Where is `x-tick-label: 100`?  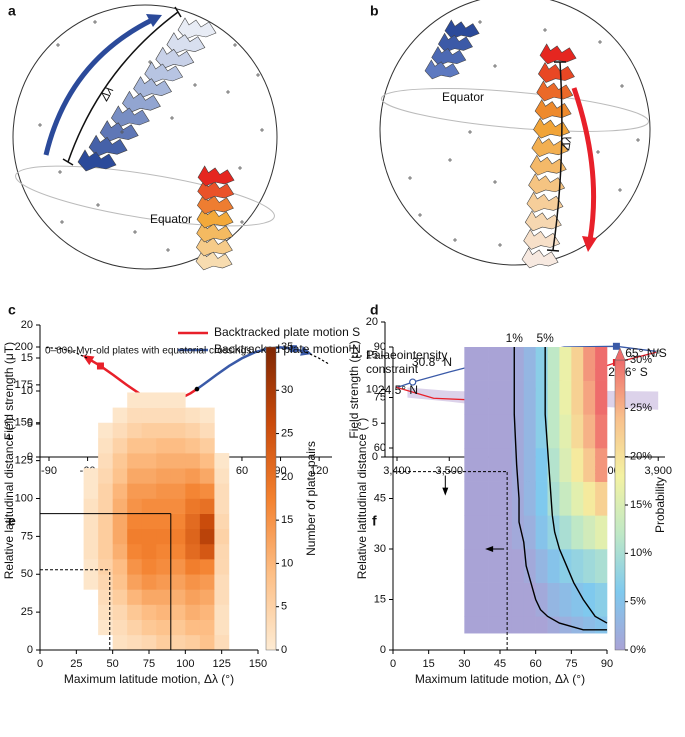
x-tick-label: 100 is located at coordinates (185, 664).